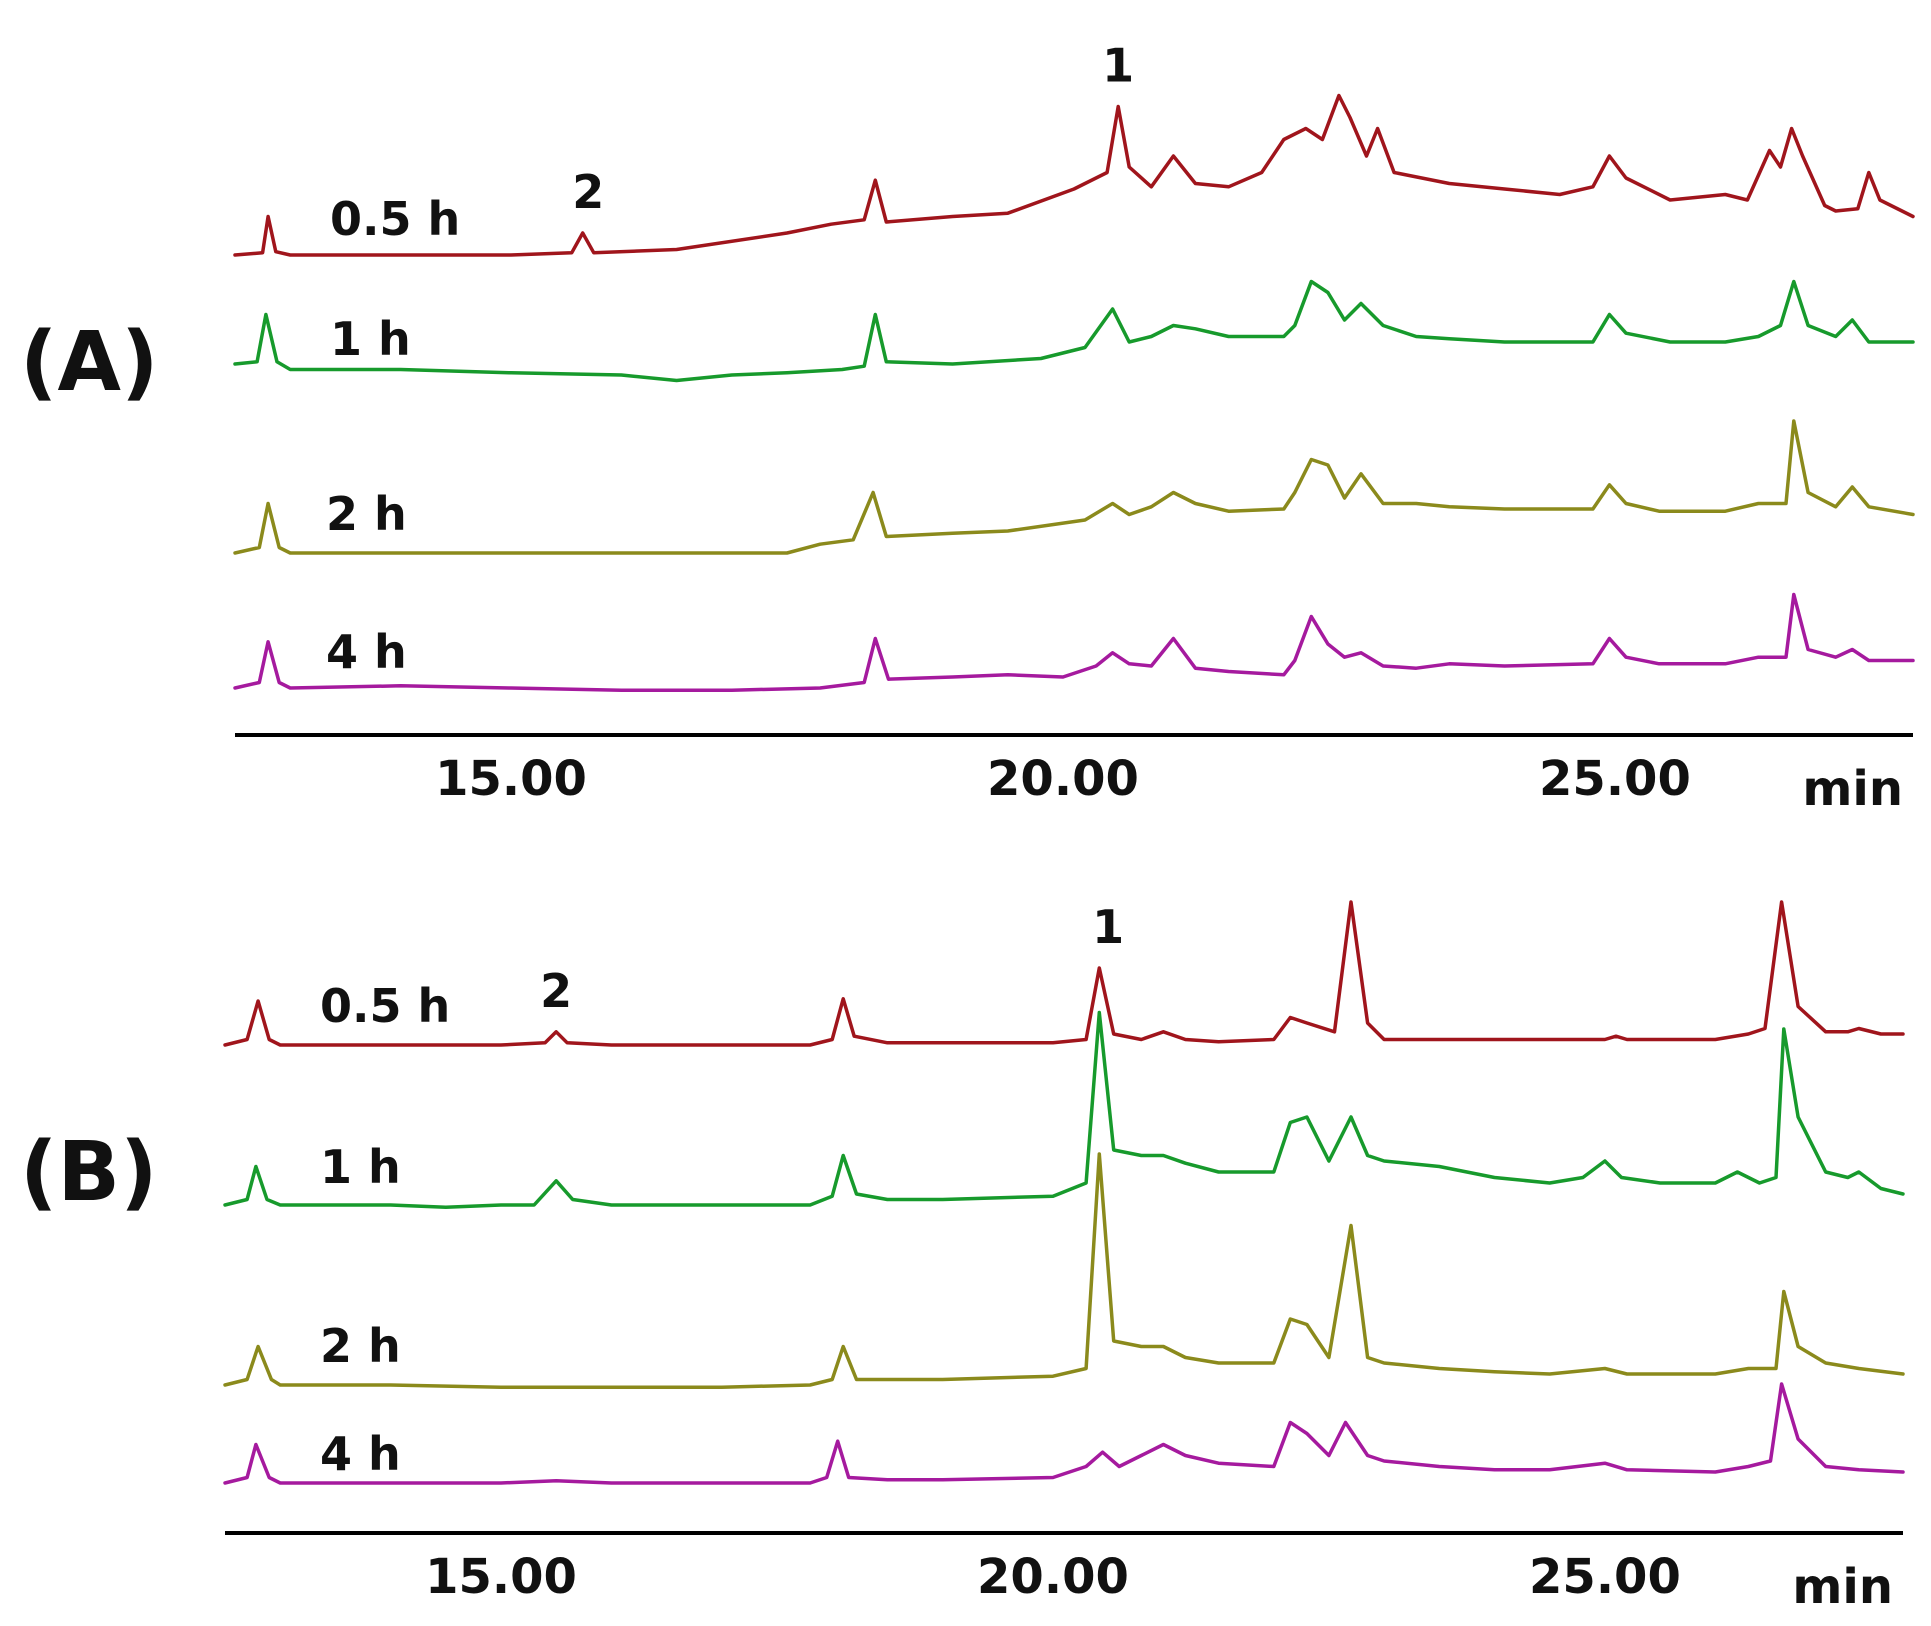 This screenshot has width=1931, height=1626. What do you see at coordinates (88, 1172) in the screenshot?
I see `panel-label: (B)` at bounding box center [88, 1172].